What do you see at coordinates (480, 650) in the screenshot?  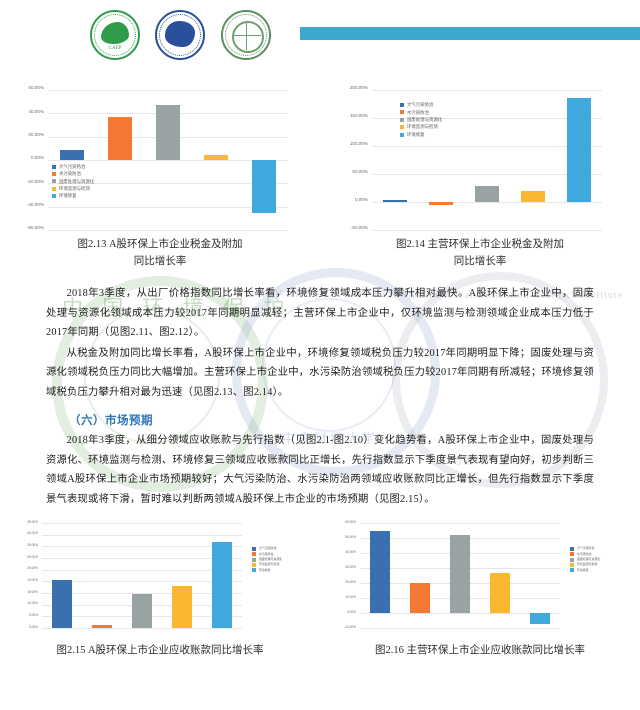 I see `figure-2-16-caption-line1: 图2.16 主营环保上市企业应收账款同比增长率` at bounding box center [480, 650].